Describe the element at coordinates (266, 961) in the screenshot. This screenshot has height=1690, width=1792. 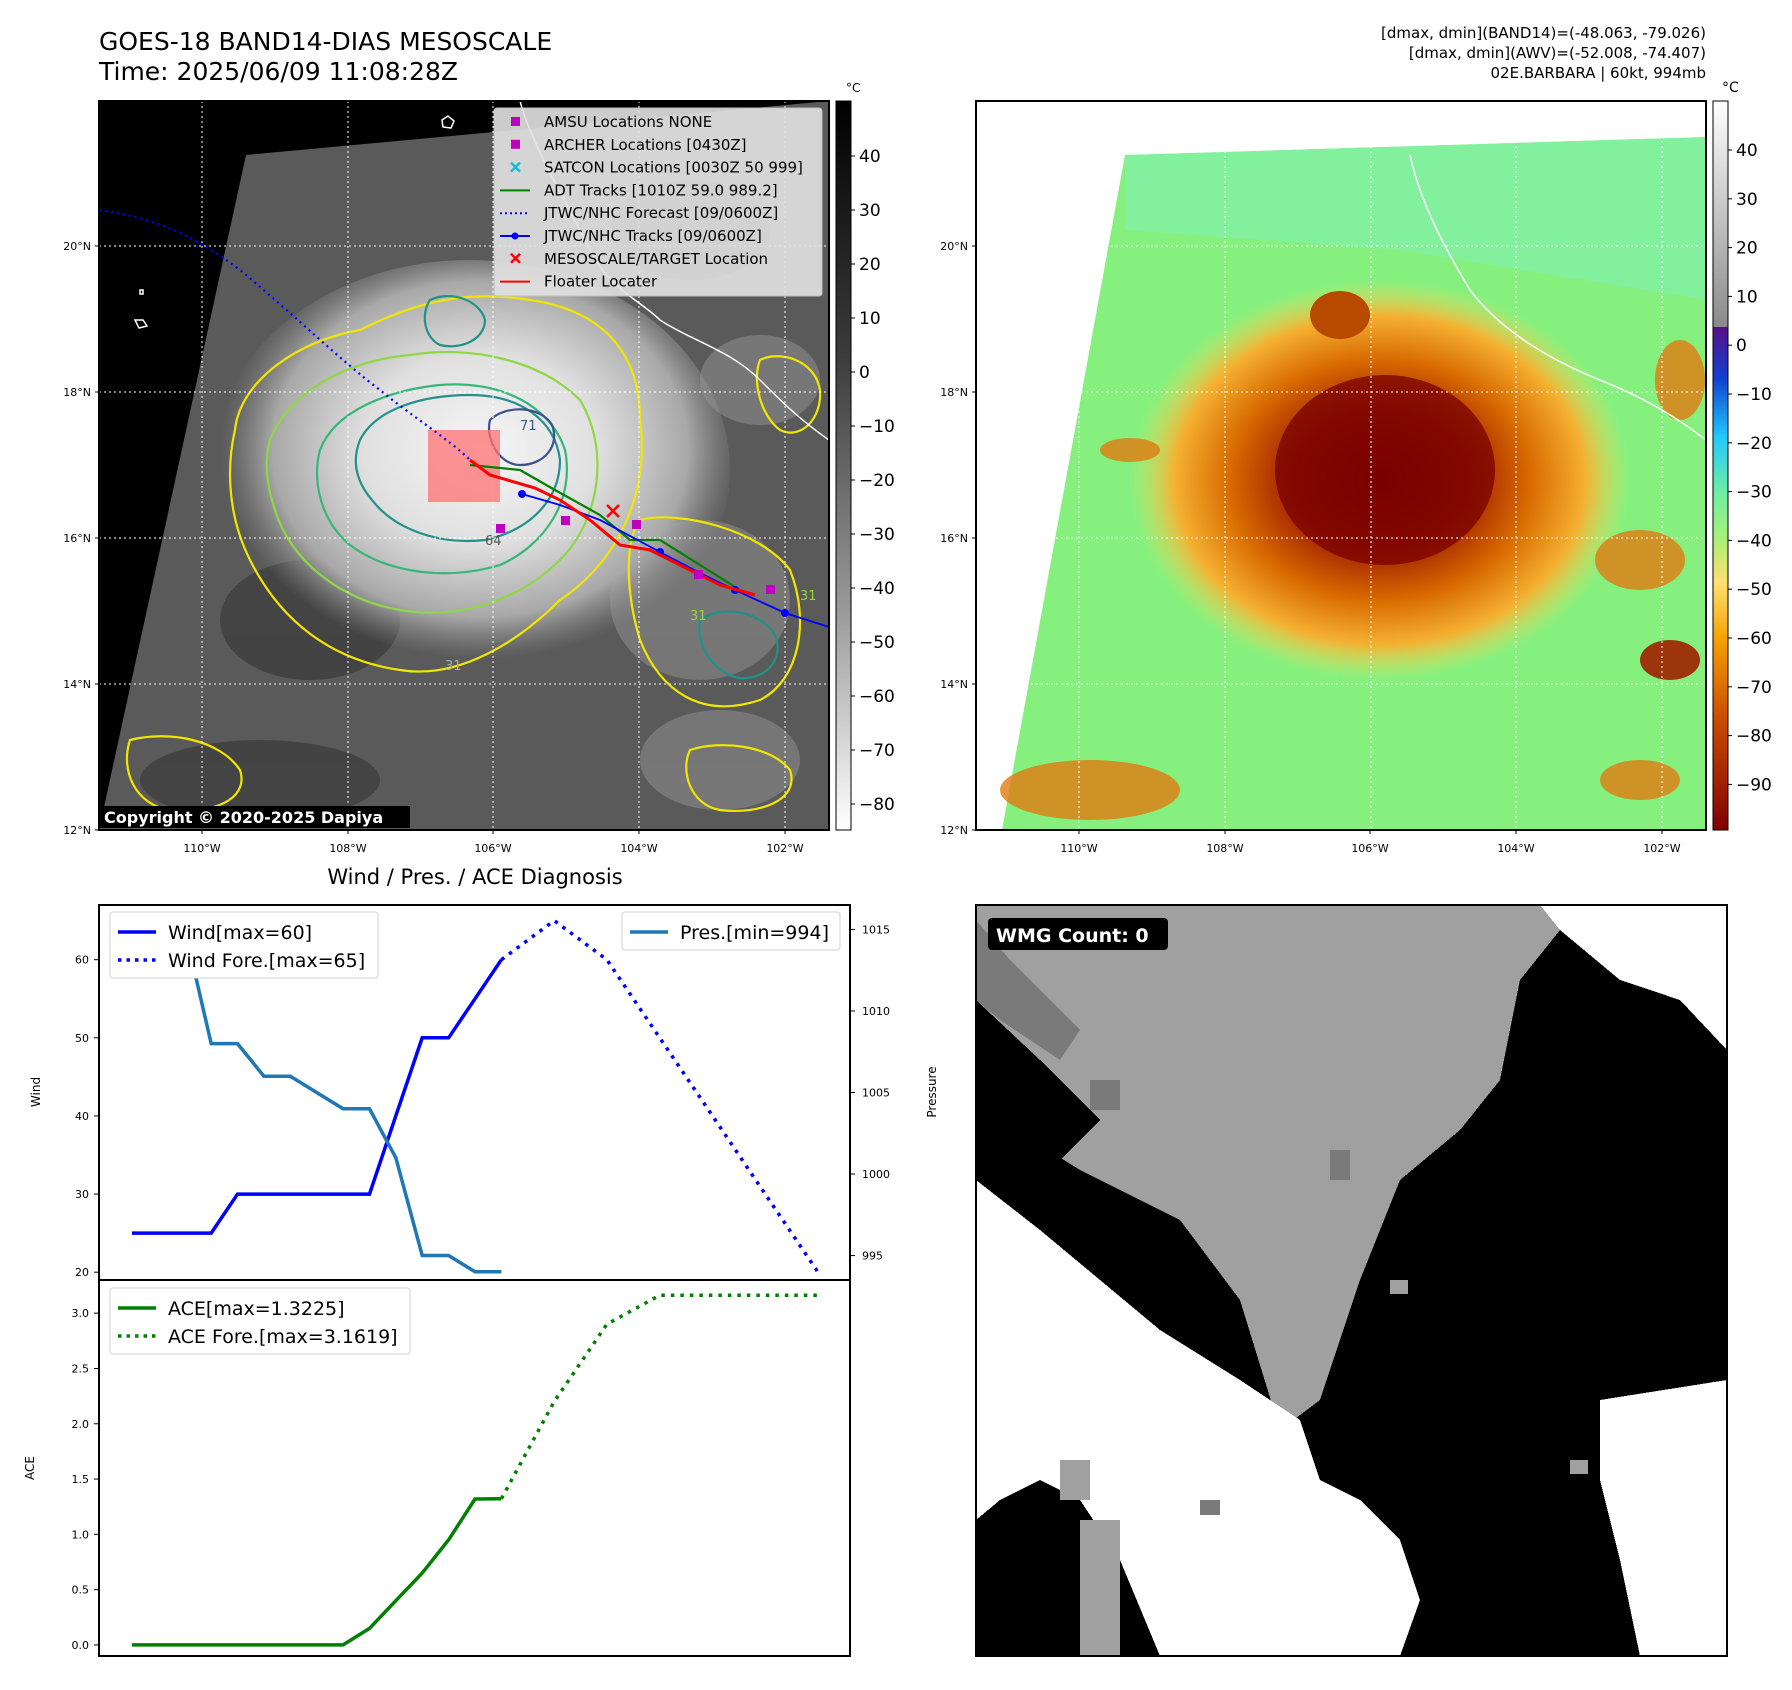
I see `chart-legend-label: Wind Fore.[max=65]` at that location.